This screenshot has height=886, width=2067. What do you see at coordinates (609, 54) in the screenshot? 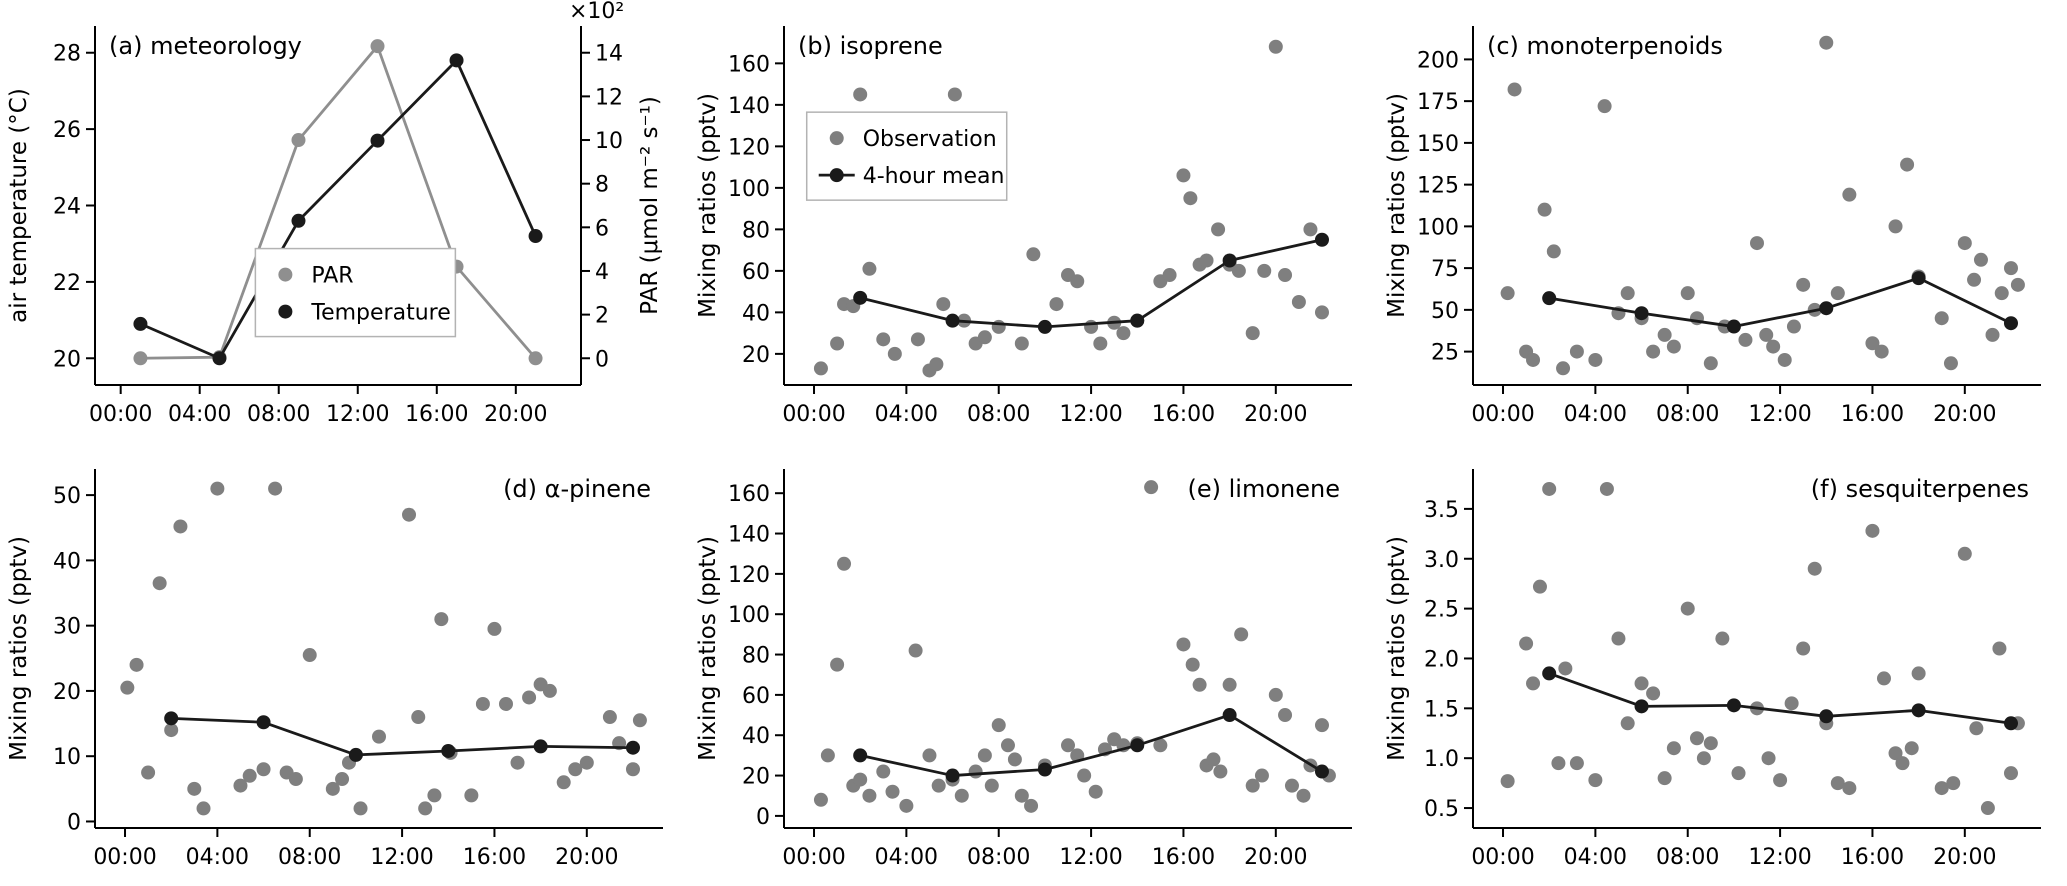
I see `y-tick-label: 14` at bounding box center [609, 54].